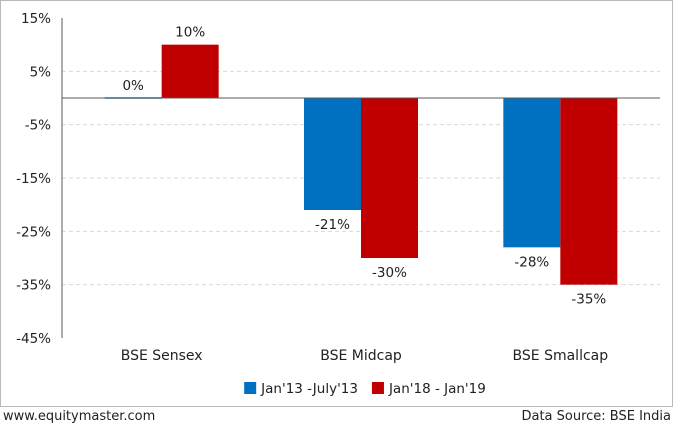 The image size is (675, 429). I want to click on y-tick-label: -15%, so click(33, 179).